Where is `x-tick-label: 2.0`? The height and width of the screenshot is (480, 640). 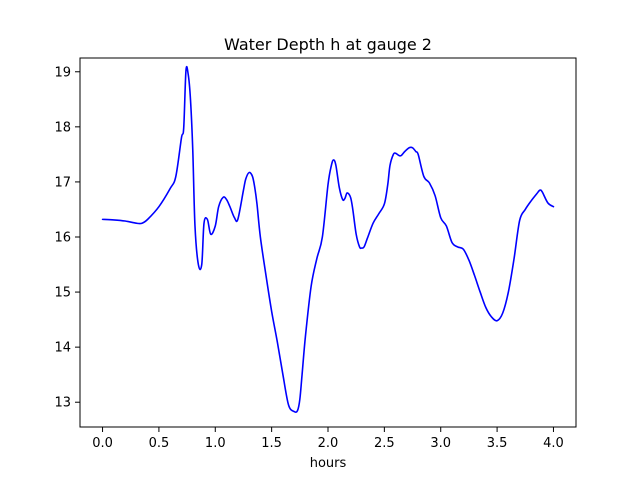
x-tick-label: 2.0 is located at coordinates (328, 443).